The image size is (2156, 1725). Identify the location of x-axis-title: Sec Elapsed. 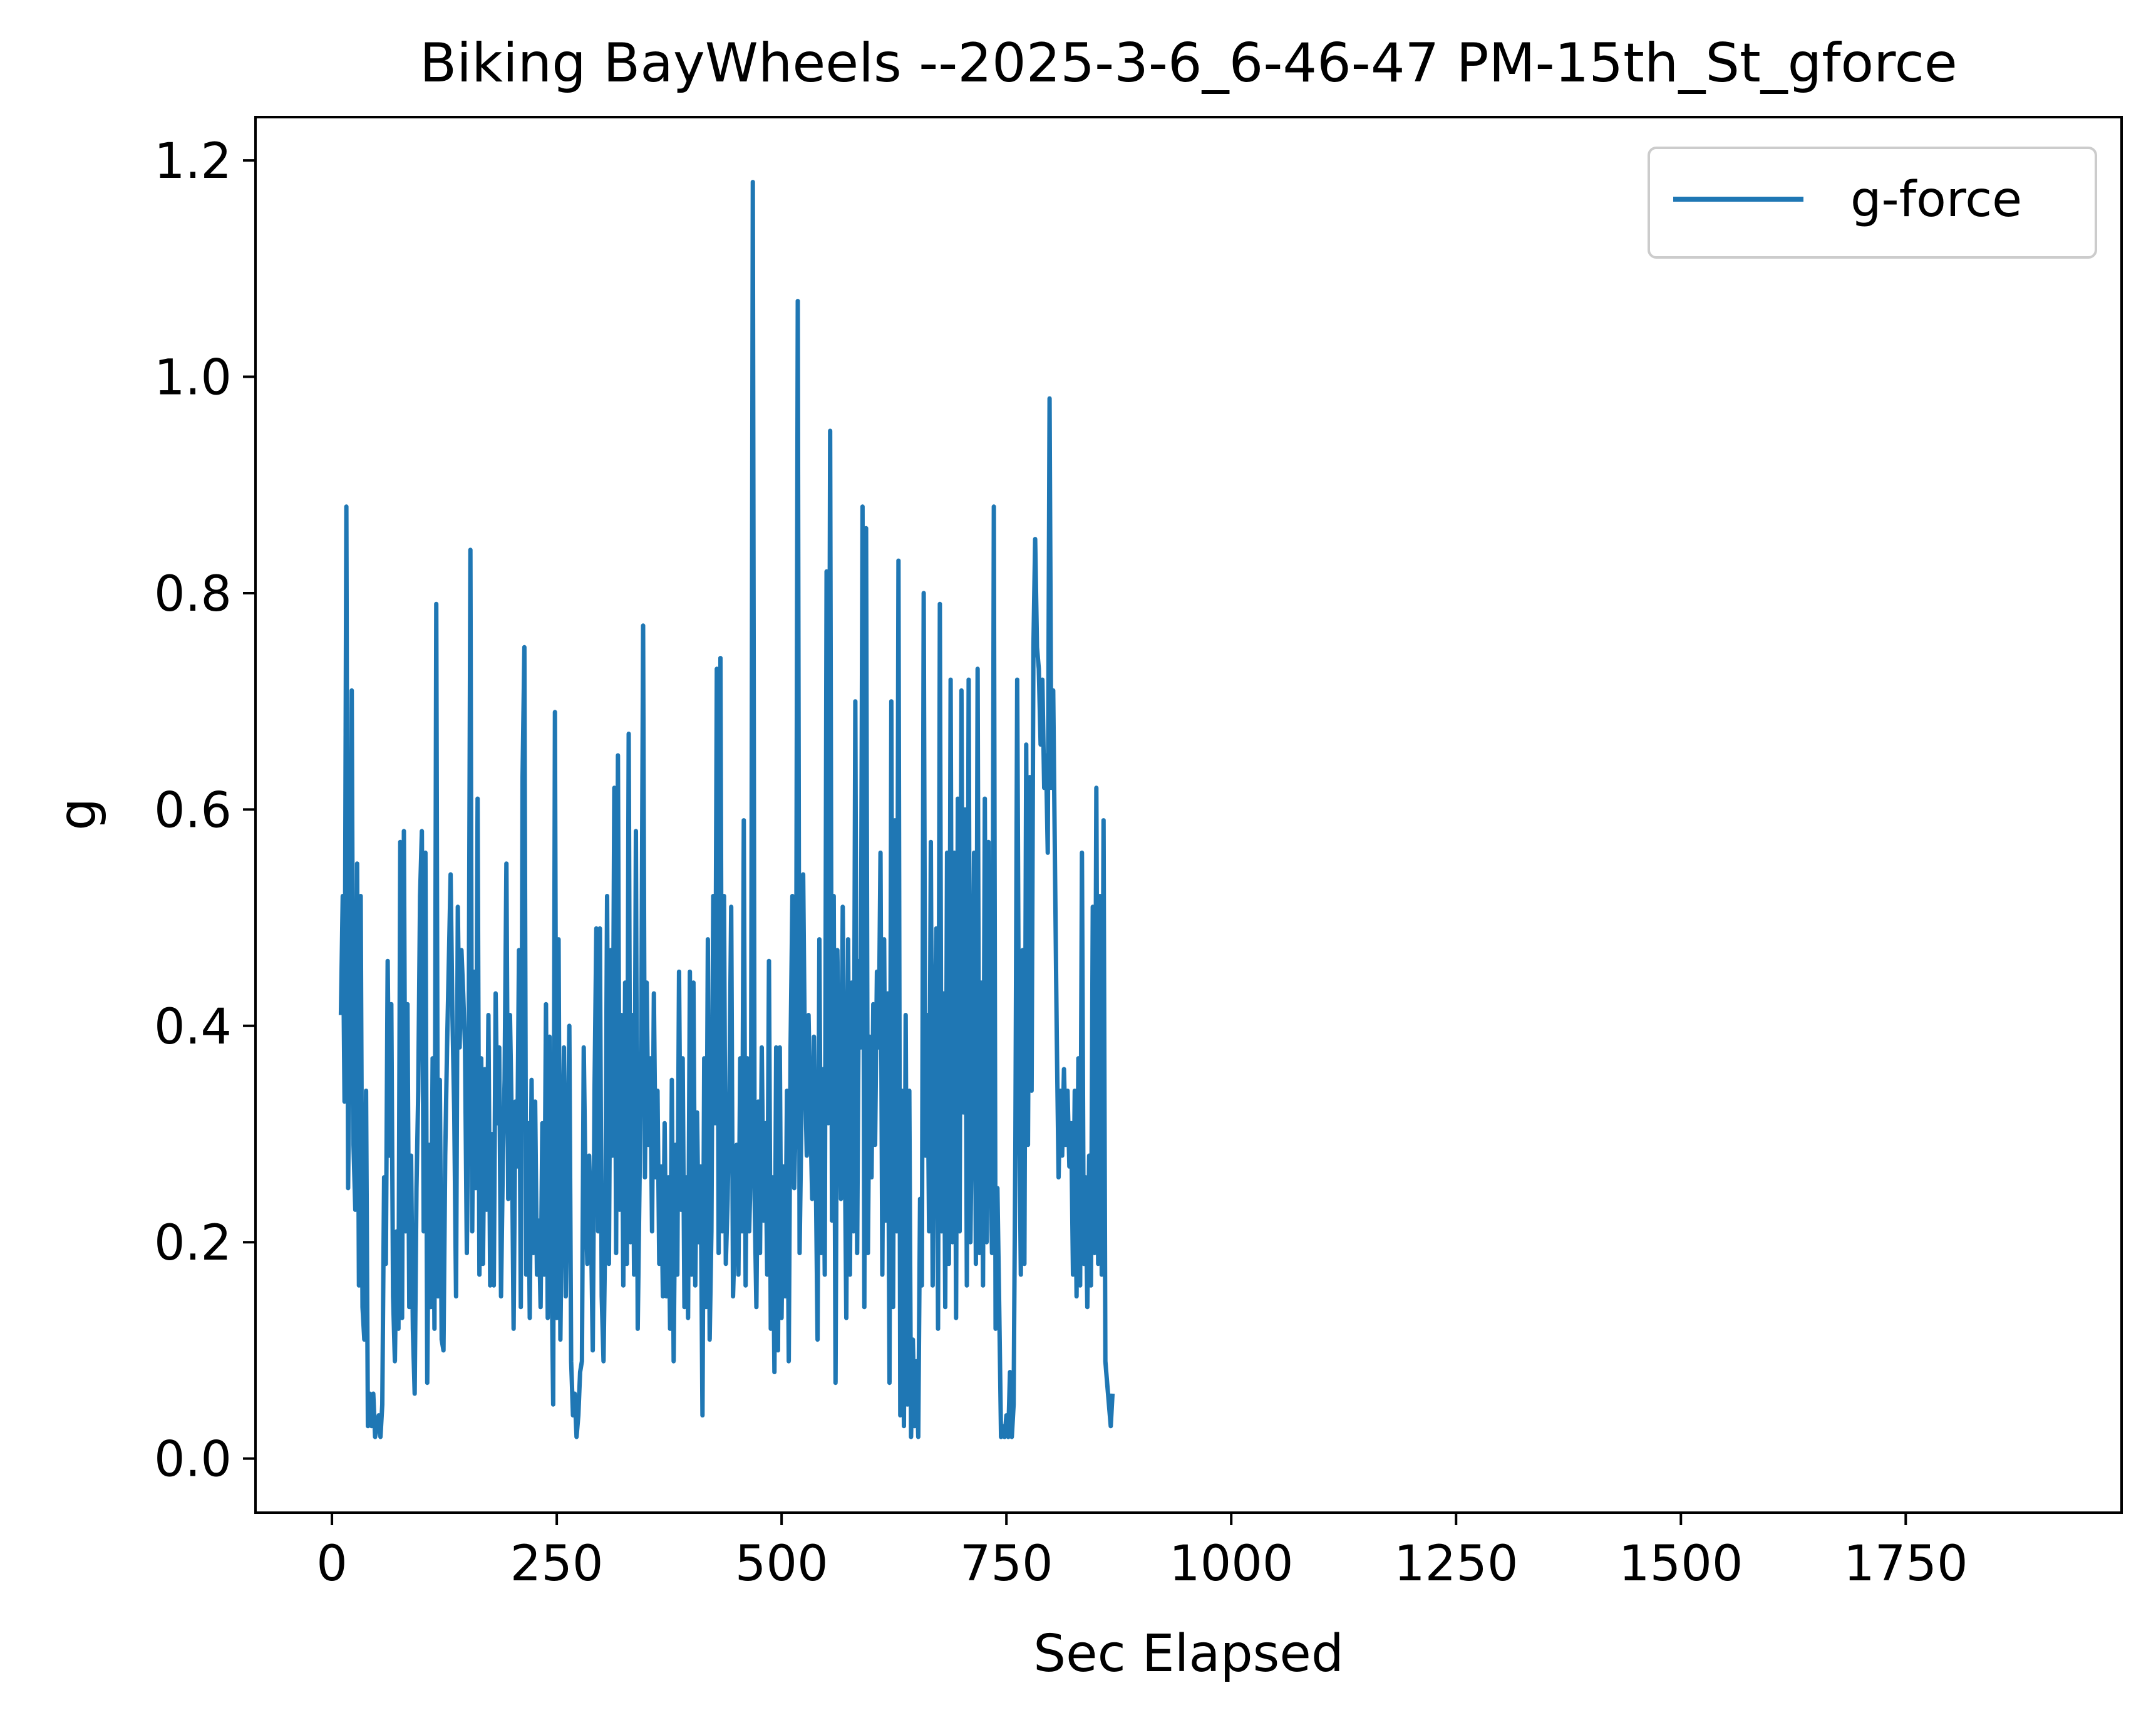
(1188, 1654).